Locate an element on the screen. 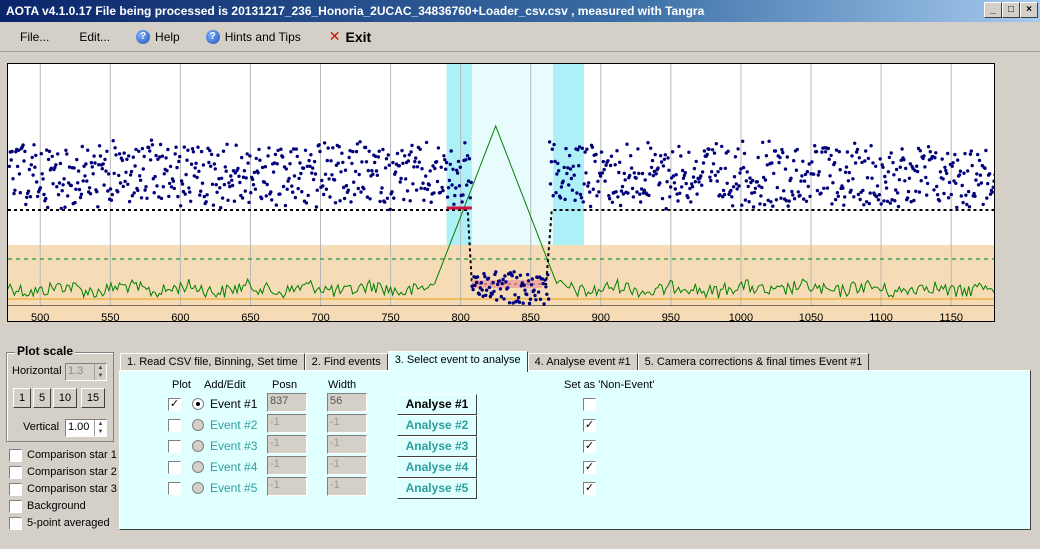 The image size is (1040, 549). event-1-radio is located at coordinates (198, 404).